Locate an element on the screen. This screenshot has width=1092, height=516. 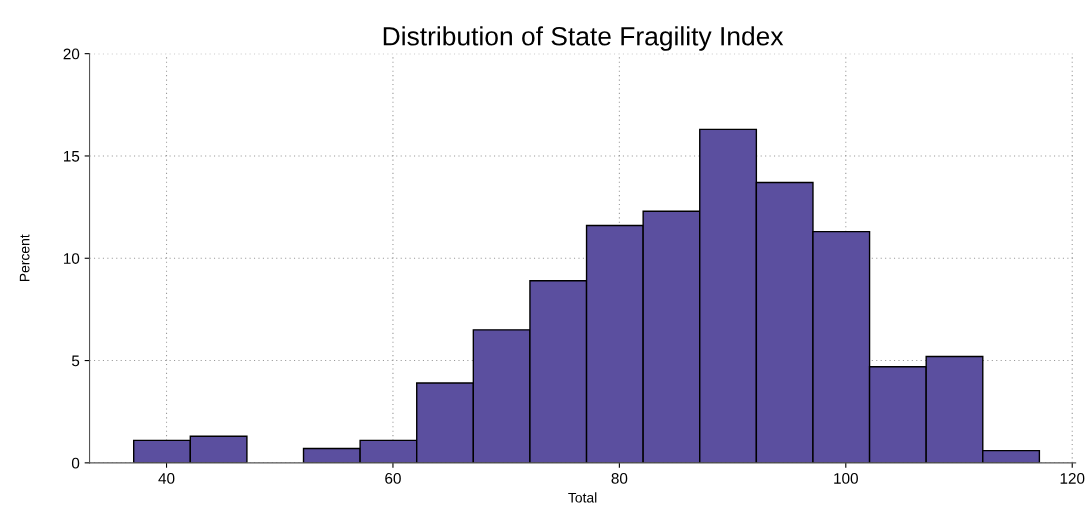
y-tick-label: 10 is located at coordinates (71, 258).